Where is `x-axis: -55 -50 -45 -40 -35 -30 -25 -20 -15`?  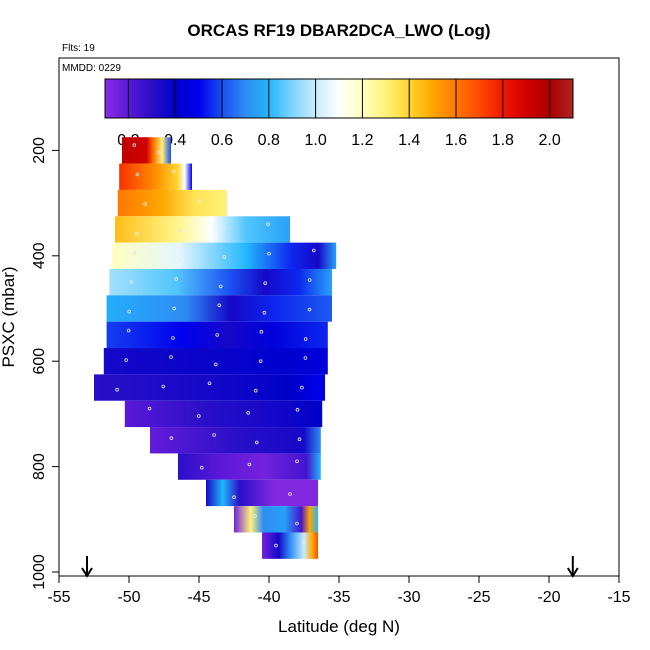 x-axis: -55 -50 -45 -40 -35 -30 -25 -20 -15 is located at coordinates (339, 590).